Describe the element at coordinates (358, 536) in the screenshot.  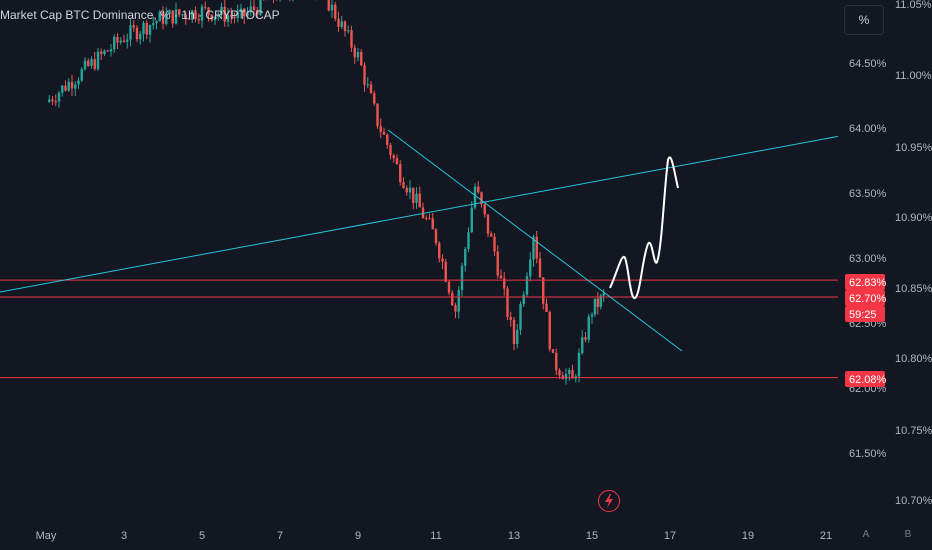
I see `time-tick-label: 9` at that location.